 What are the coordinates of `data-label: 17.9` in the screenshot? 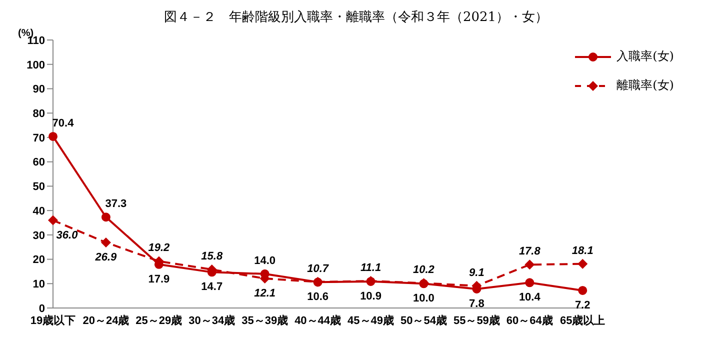 It's located at (159, 279).